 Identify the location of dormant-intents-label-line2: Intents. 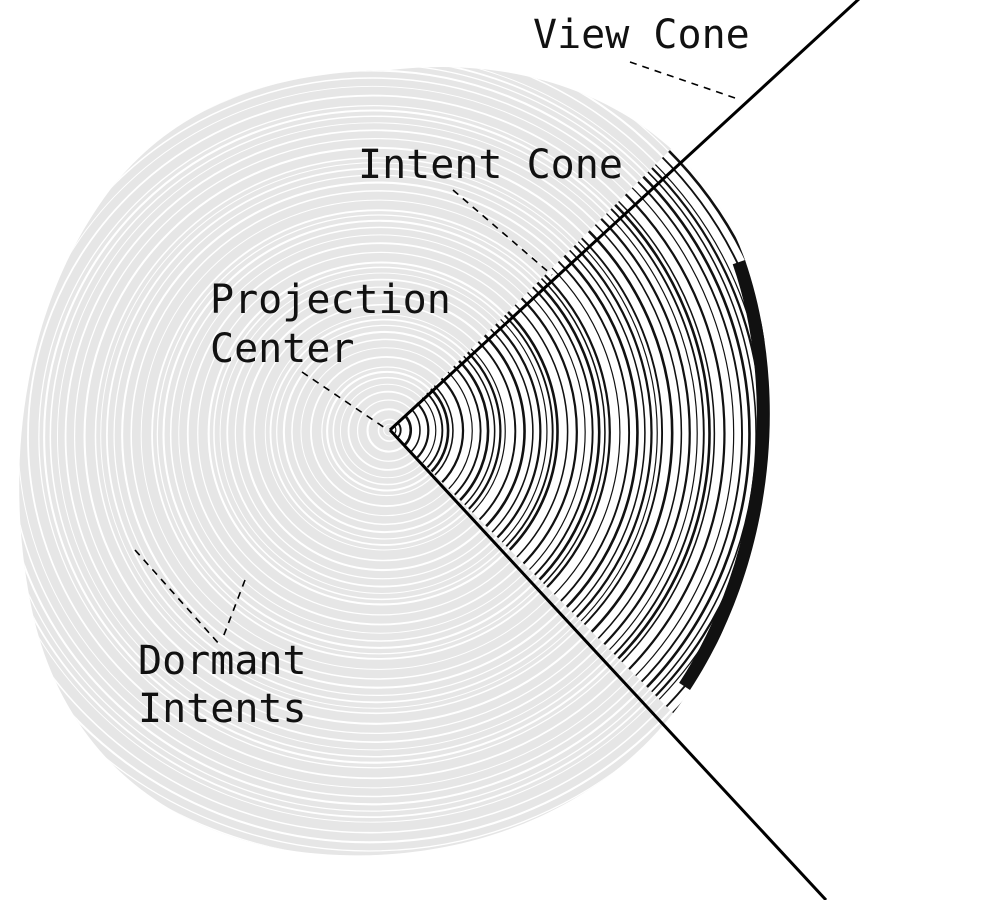
(222, 709).